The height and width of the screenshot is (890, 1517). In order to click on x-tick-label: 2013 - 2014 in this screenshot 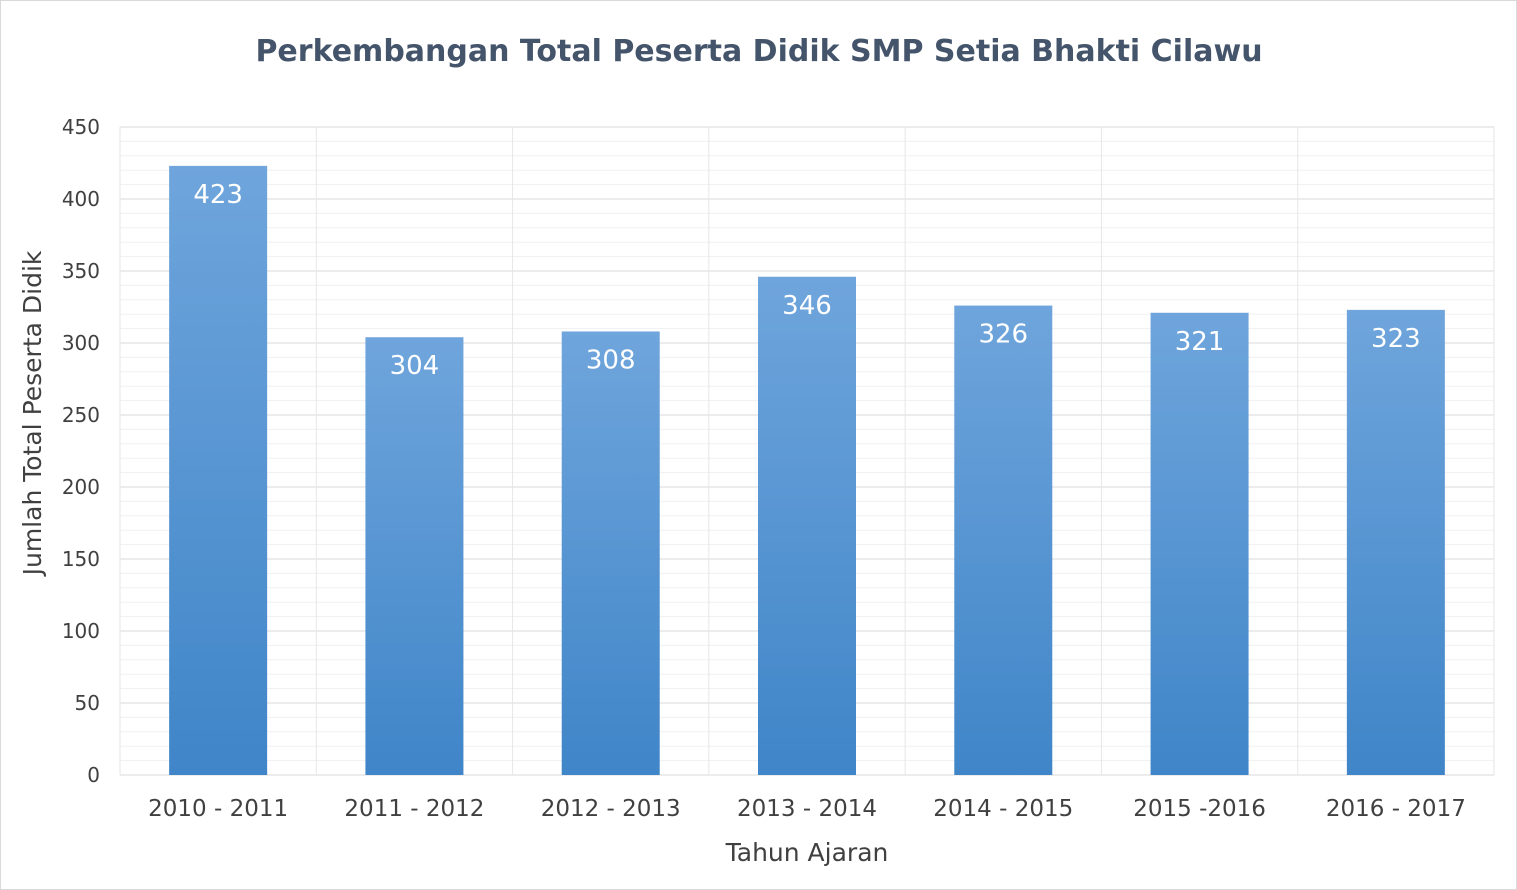, I will do `click(807, 809)`.